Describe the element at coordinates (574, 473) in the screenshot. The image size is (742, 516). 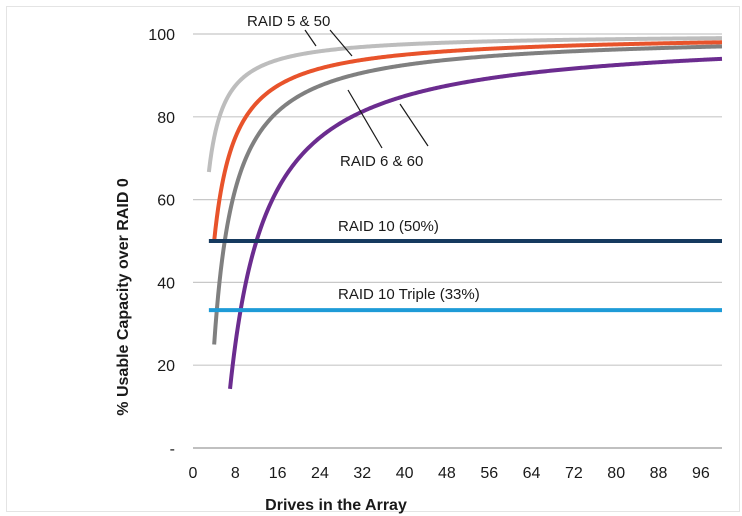
I see `x-tick-label: 72` at that location.